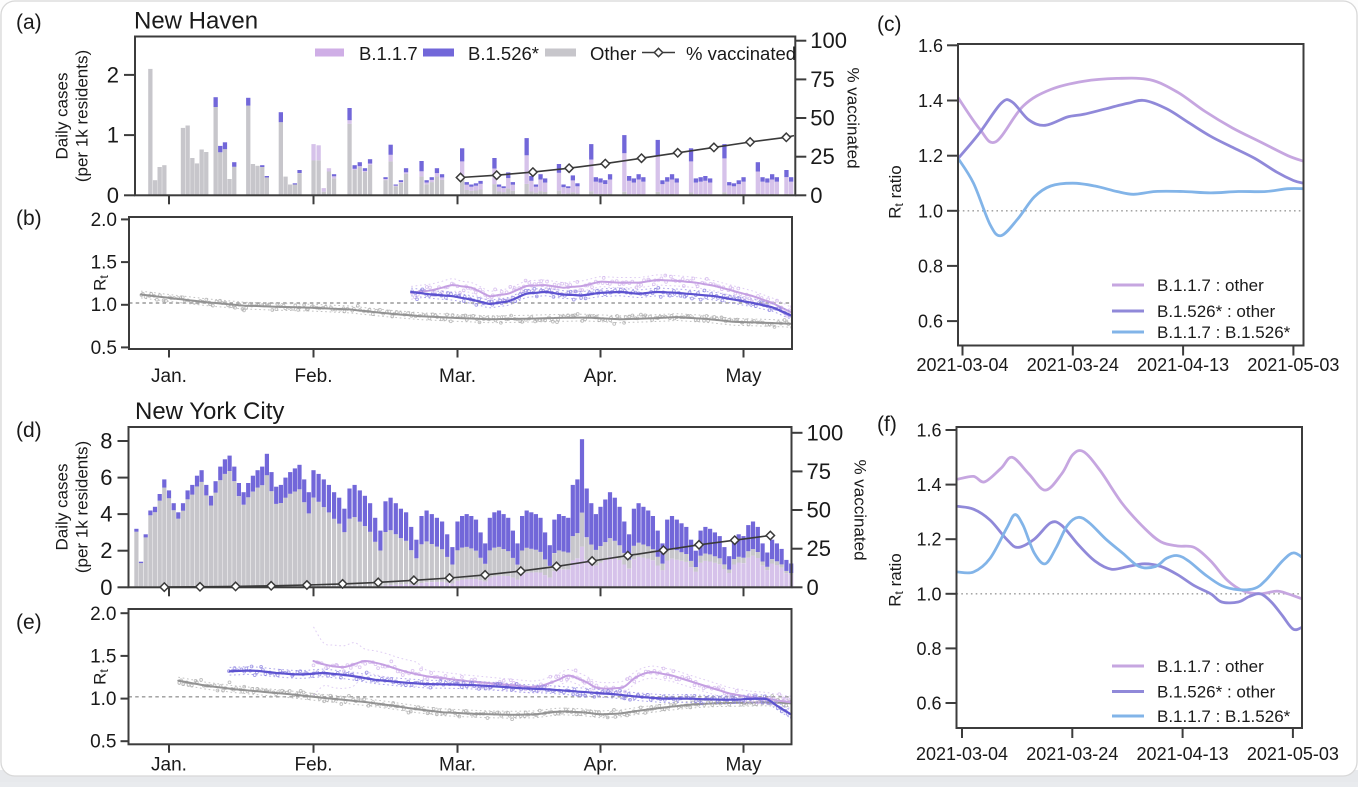 This screenshot has height=787, width=1358. I want to click on svg-text: Other, so click(613, 53).